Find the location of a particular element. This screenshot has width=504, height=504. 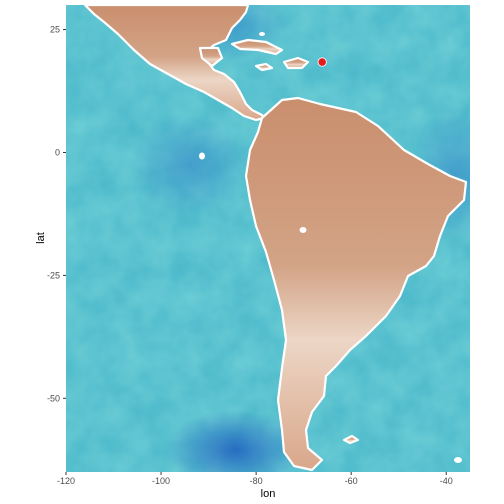

x-tick-label: -60 is located at coordinates (351, 481).